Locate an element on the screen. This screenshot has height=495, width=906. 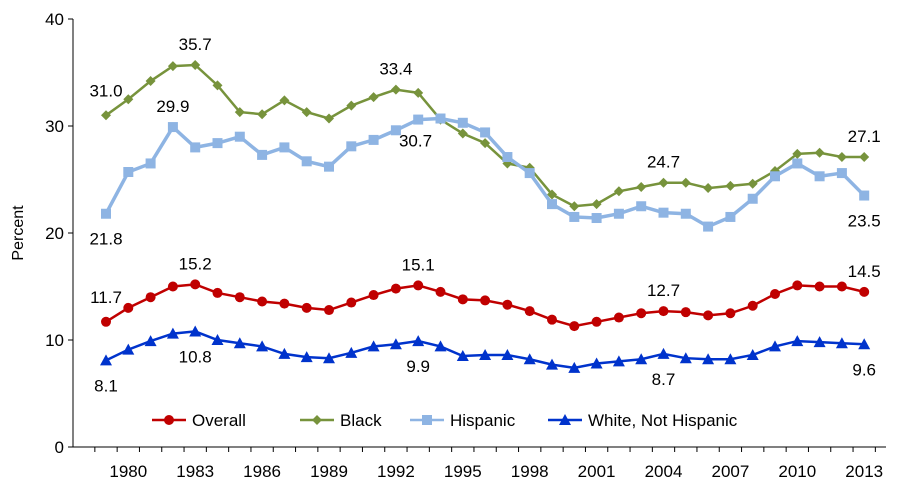
data-label: 35.7 is located at coordinates (195, 44).